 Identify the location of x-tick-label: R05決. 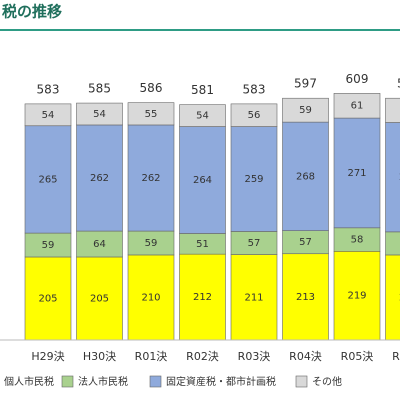
(357, 356).